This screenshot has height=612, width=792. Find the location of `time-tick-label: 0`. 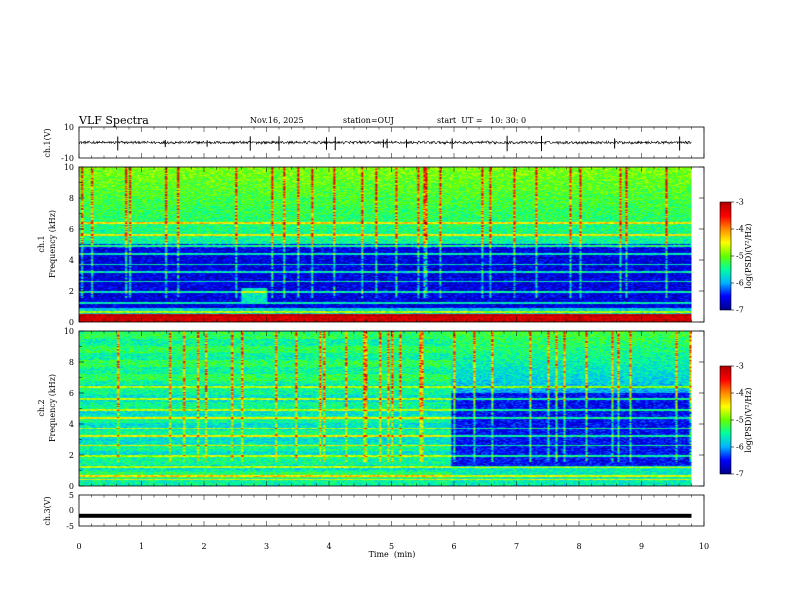

time-tick-label: 0 is located at coordinates (78, 546).